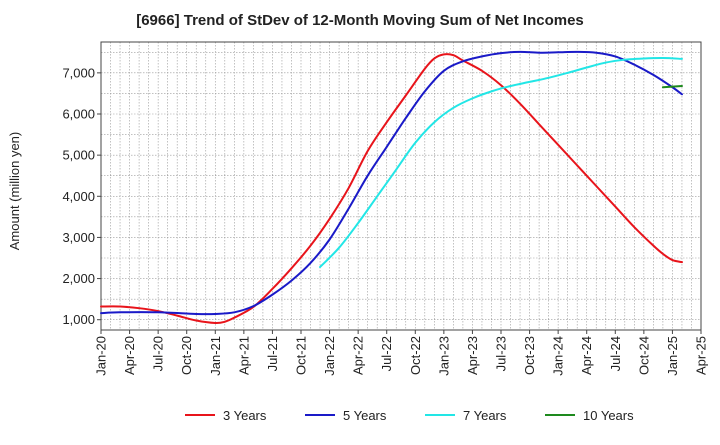 The width and height of the screenshot is (720, 445). What do you see at coordinates (386, 353) in the screenshot?
I see `x-tick-label: Jul-22` at bounding box center [386, 353].